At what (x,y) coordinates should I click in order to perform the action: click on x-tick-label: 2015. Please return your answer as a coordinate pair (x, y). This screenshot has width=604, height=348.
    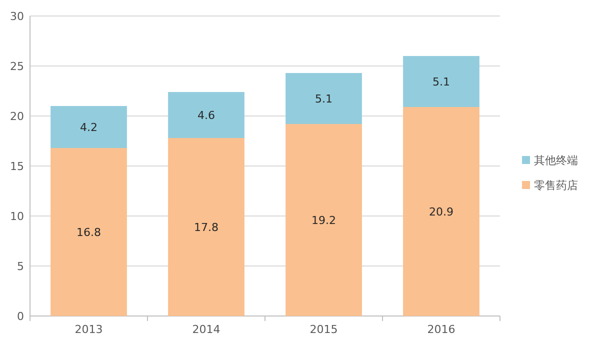
    Looking at the image, I should click on (324, 329).